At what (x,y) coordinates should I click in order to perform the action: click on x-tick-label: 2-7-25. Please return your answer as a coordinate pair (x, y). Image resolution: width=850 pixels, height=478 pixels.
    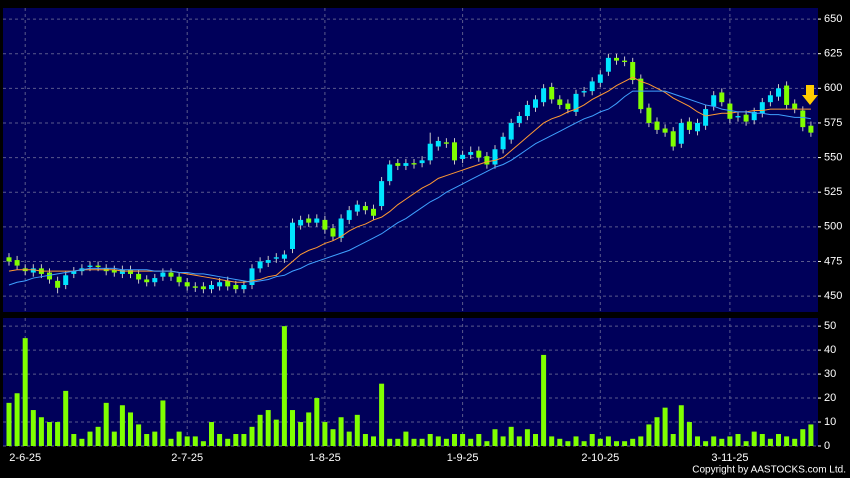
    Looking at the image, I should click on (187, 458).